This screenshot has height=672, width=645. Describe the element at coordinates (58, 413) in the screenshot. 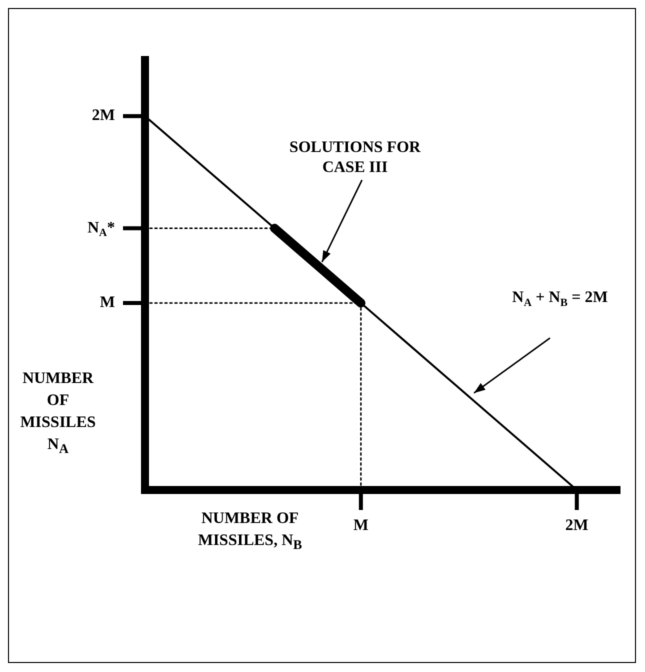

I see `y-axis-title: NUMBER OF MISSILES N$_{A}$` at that location.